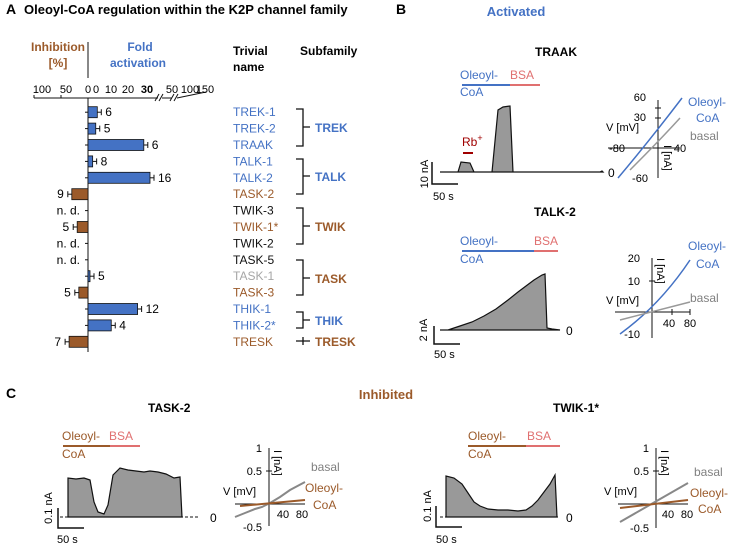 The width and height of the screenshot is (732, 546). I want to click on task2-oleoyl-label: Oleoyl-, so click(81, 436).